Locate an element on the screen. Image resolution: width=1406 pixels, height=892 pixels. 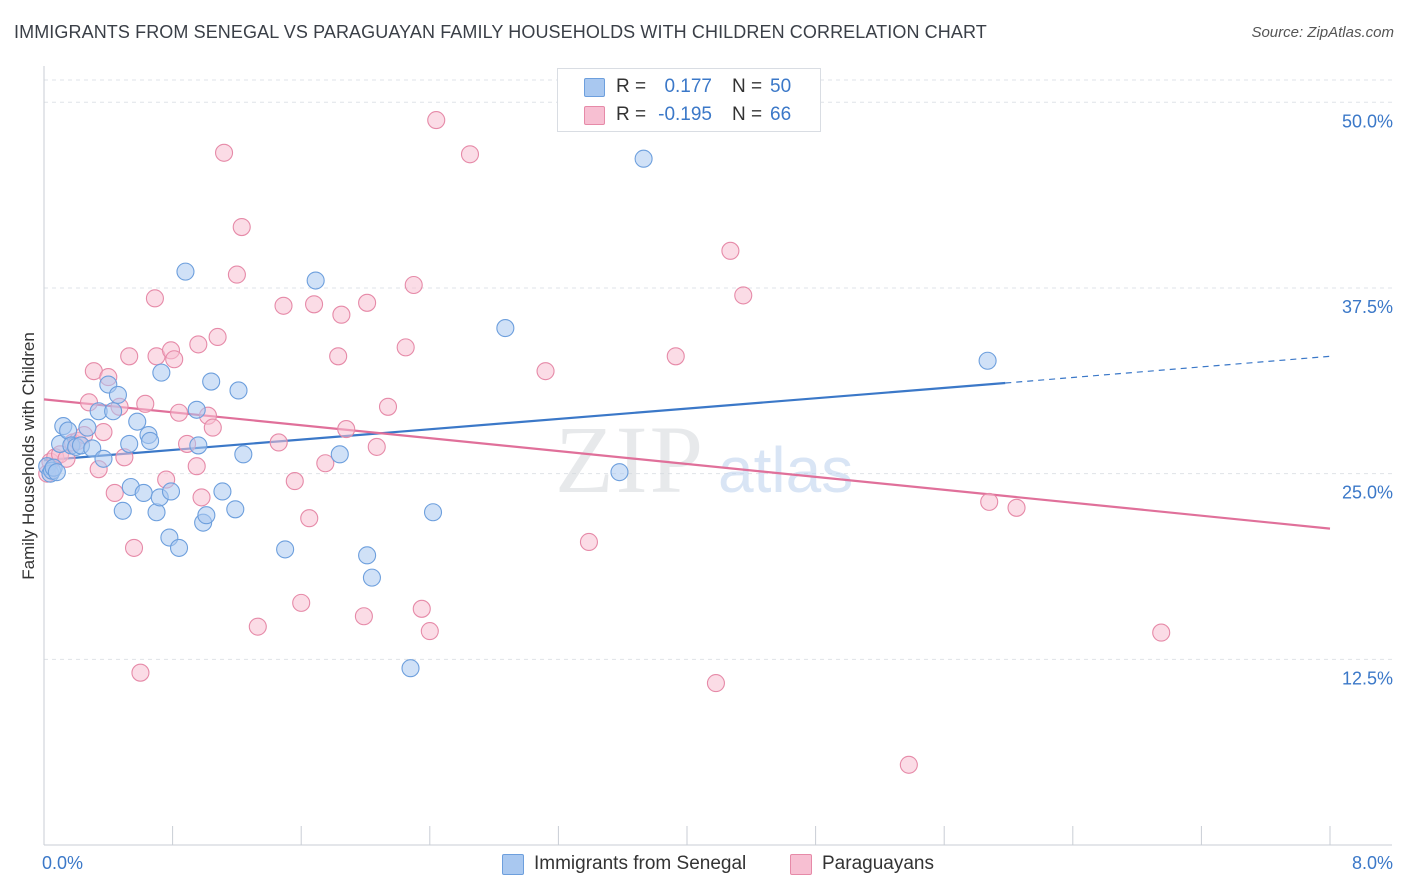
legend-n-value: 50 is located at coordinates (781, 86).